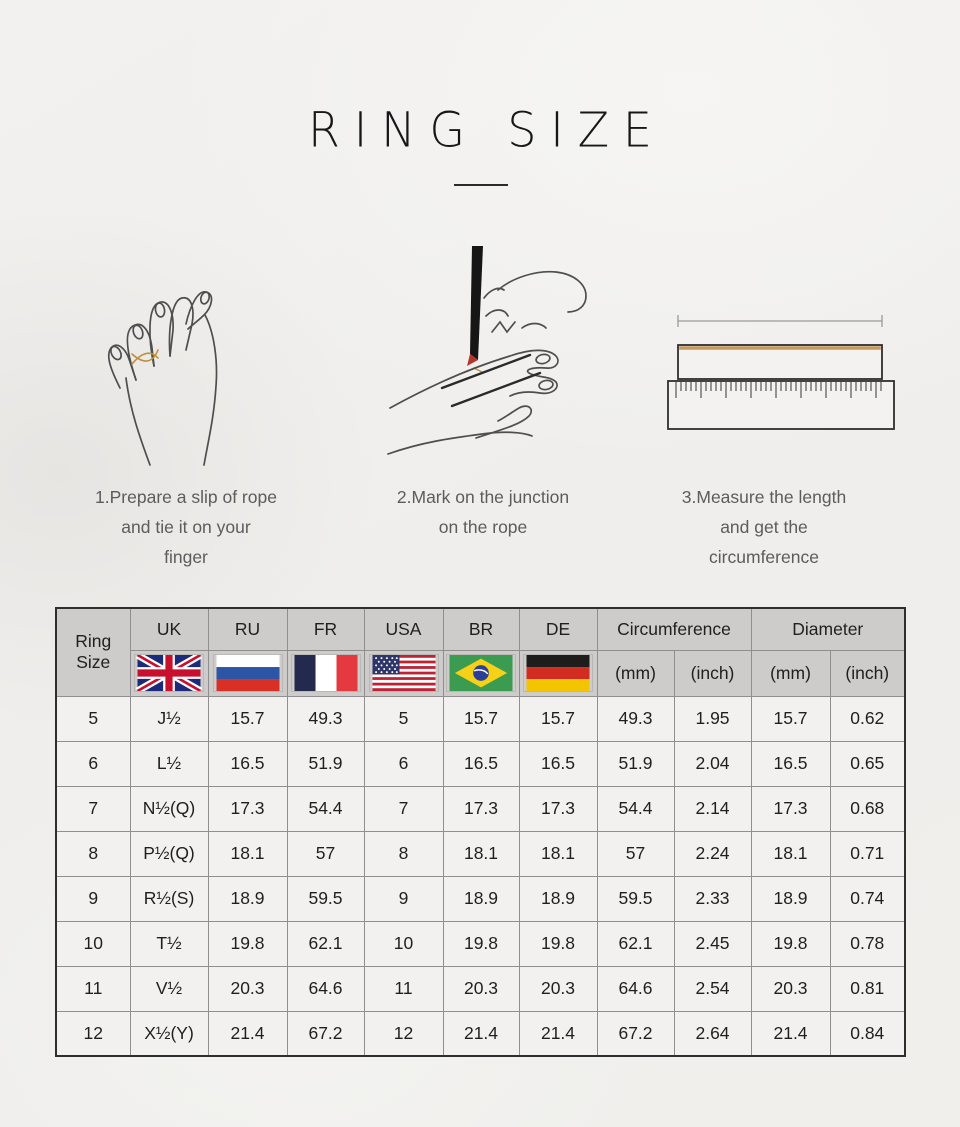 The width and height of the screenshot is (960, 1127). What do you see at coordinates (487, 130) in the screenshot?
I see `page-title: RING SIZE` at bounding box center [487, 130].